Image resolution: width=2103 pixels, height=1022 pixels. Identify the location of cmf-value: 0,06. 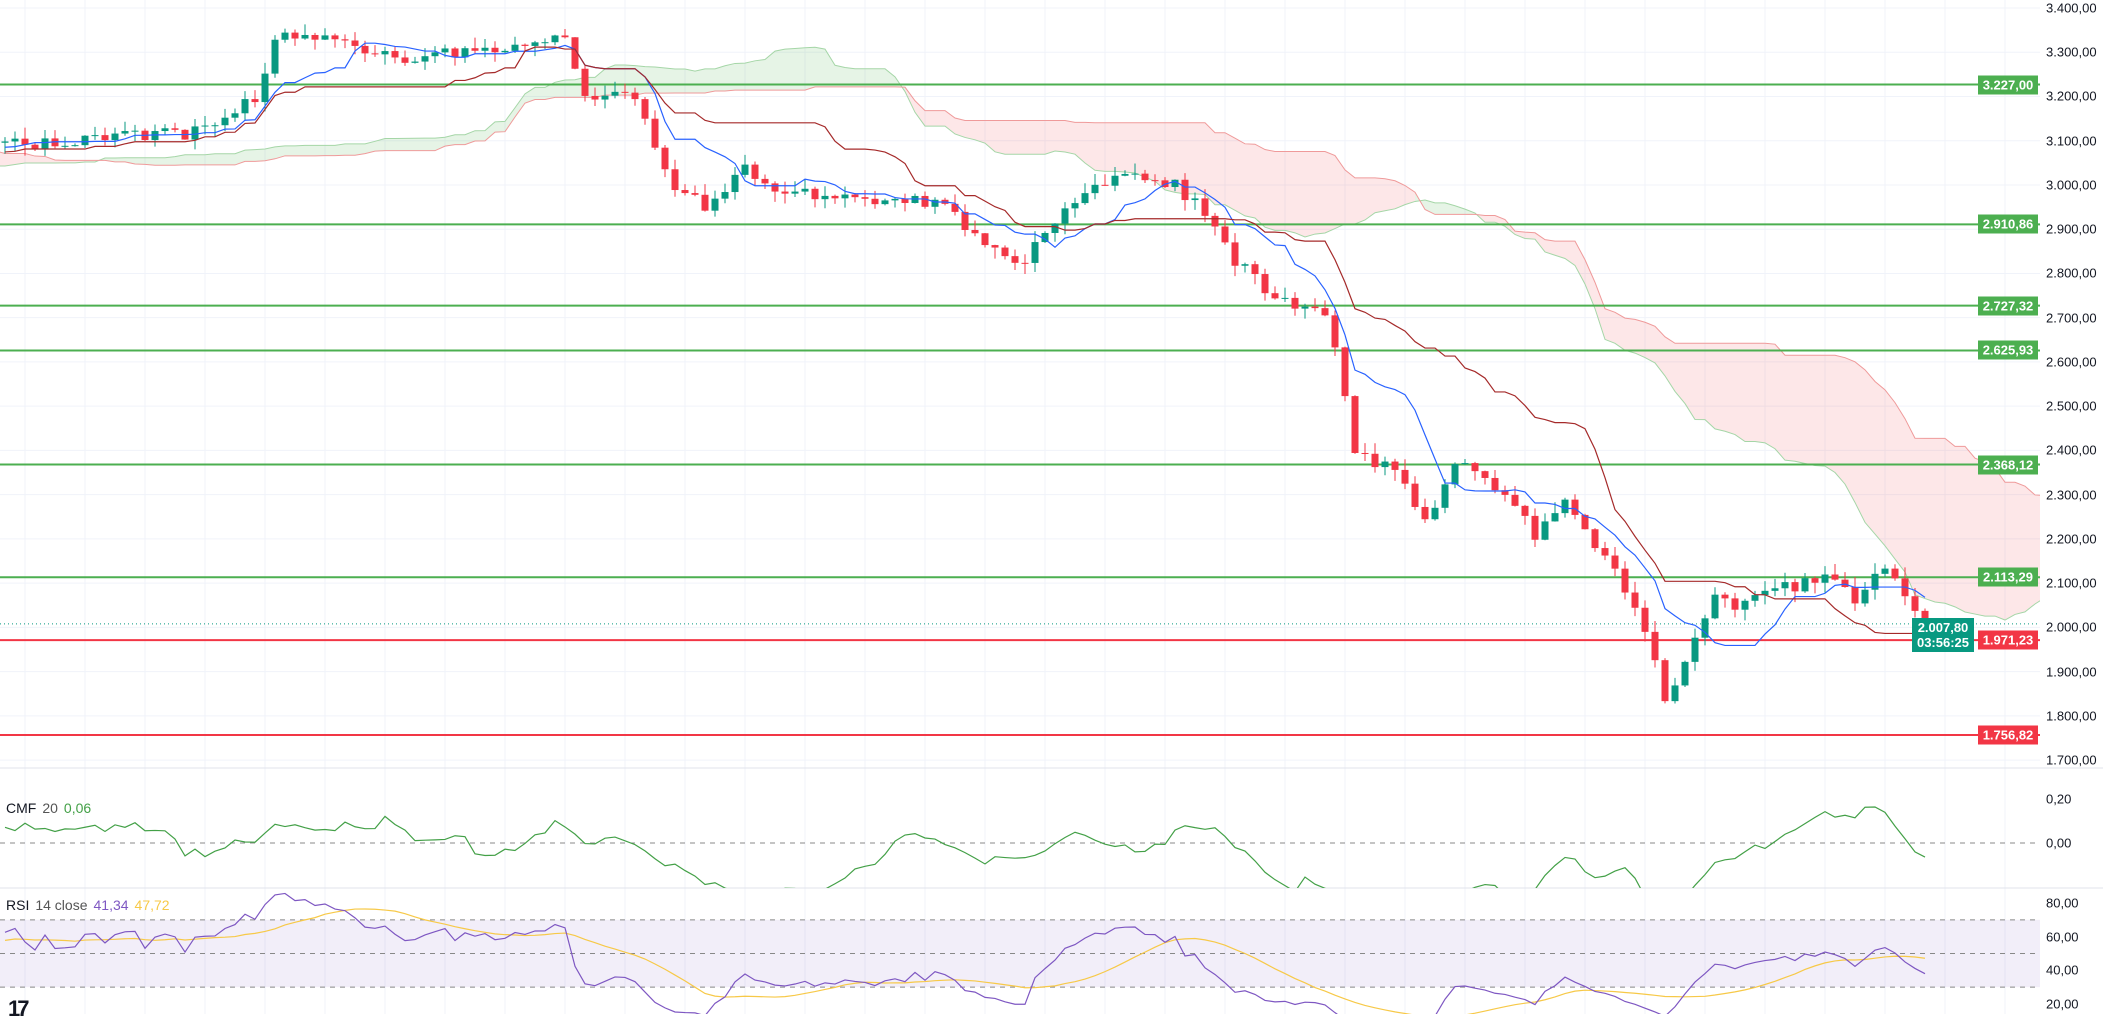
(77, 808).